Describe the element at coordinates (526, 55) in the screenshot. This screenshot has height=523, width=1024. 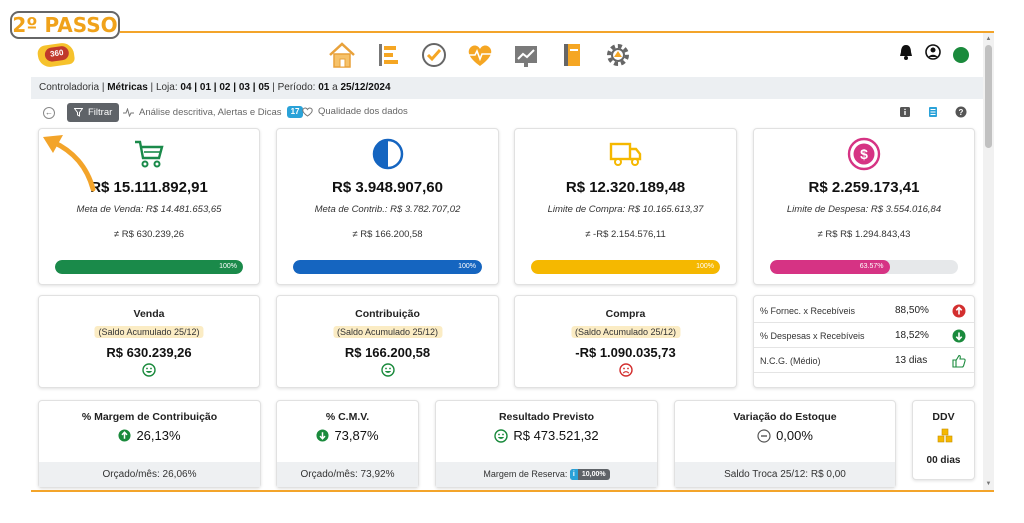
I see `chart-icon` at that location.